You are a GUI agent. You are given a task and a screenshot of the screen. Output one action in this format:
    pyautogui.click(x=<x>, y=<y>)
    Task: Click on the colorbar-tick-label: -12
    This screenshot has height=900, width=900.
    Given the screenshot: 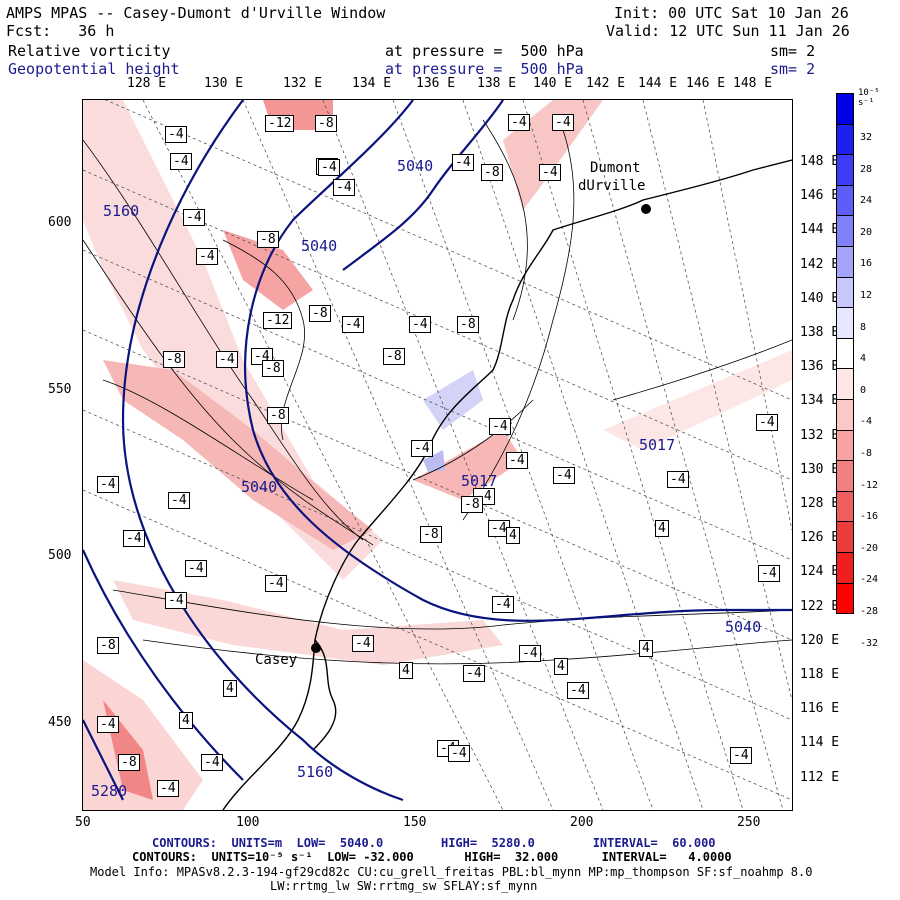 What is the action you would take?
    pyautogui.click(x=869, y=485)
    